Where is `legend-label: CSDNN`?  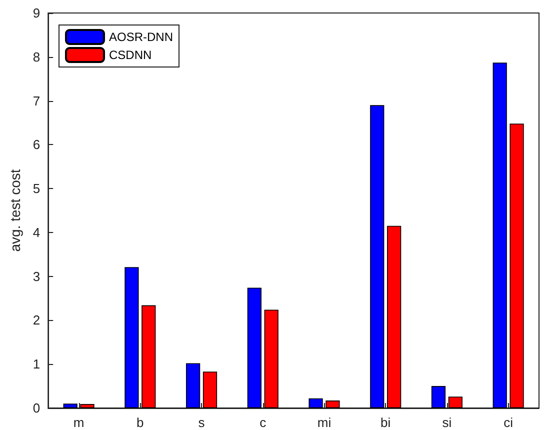 legend-label: CSDNN is located at coordinates (130, 55).